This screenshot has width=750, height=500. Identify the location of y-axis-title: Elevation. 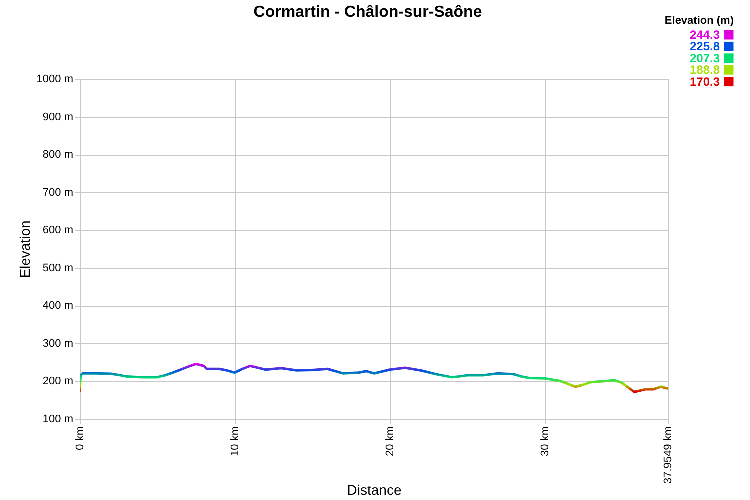
(24, 249).